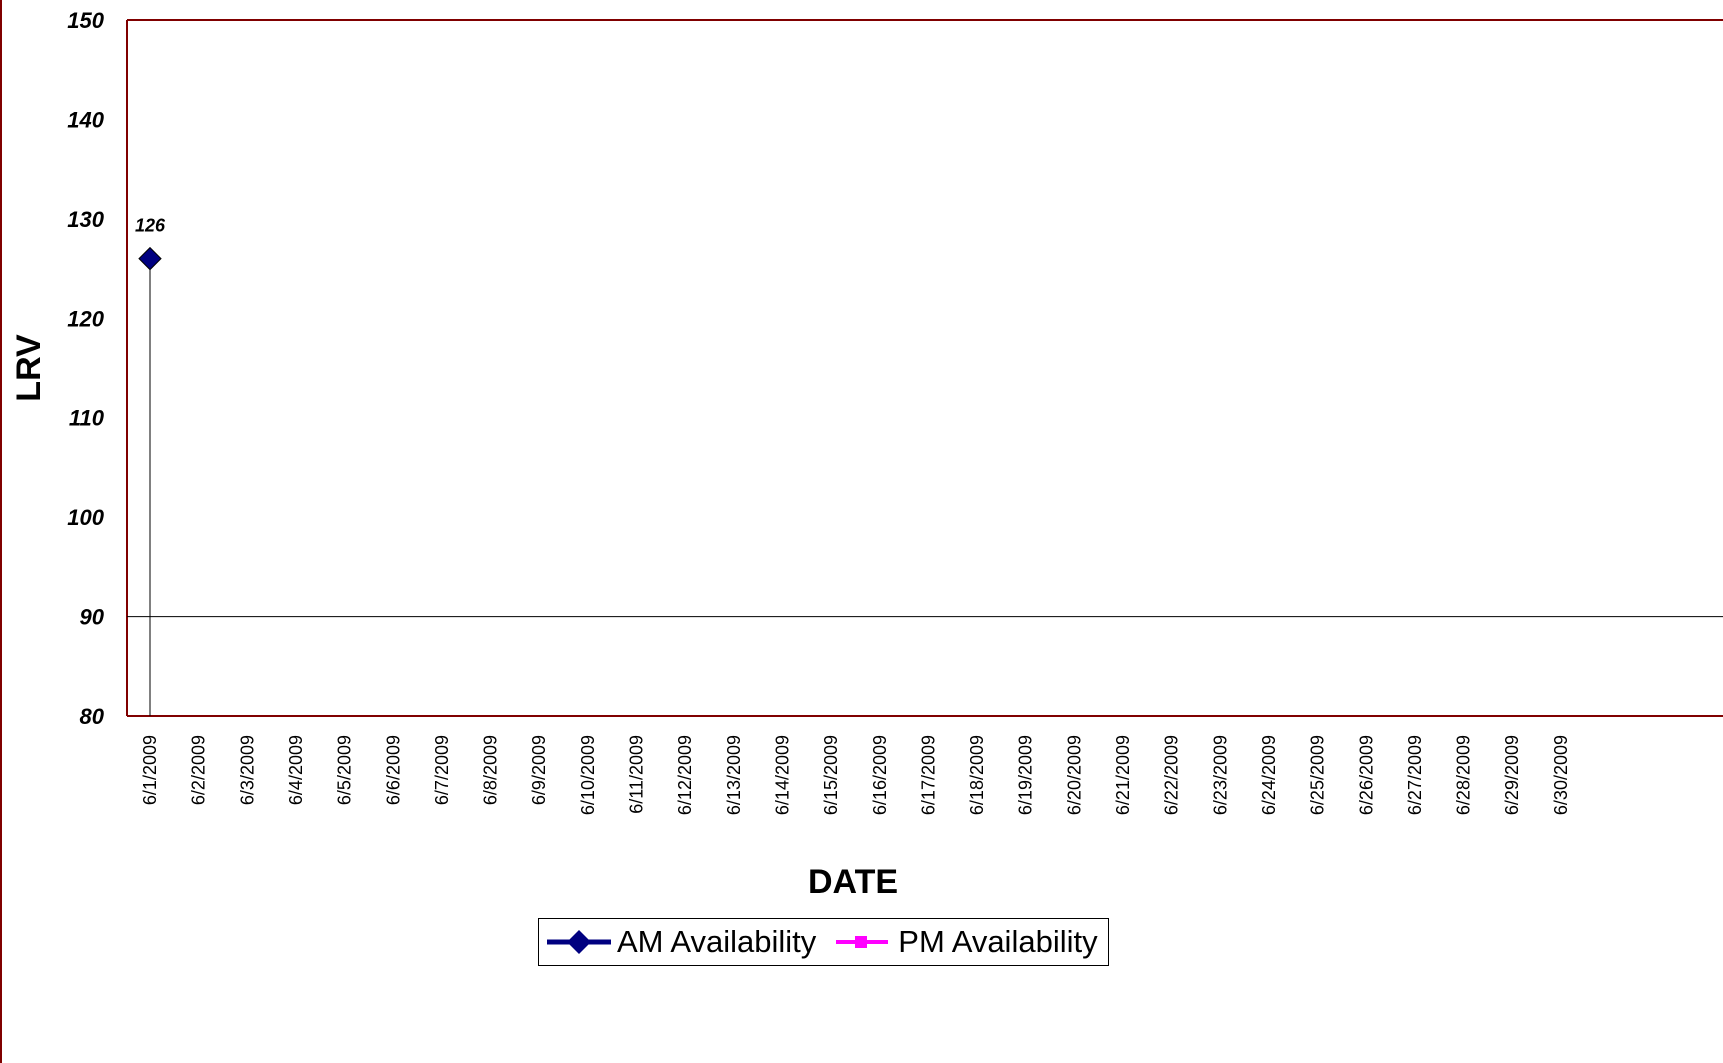 This screenshot has height=1063, width=1723. Describe the element at coordinates (685, 775) in the screenshot. I see `x-tick-label: 6/12/2009` at that location.